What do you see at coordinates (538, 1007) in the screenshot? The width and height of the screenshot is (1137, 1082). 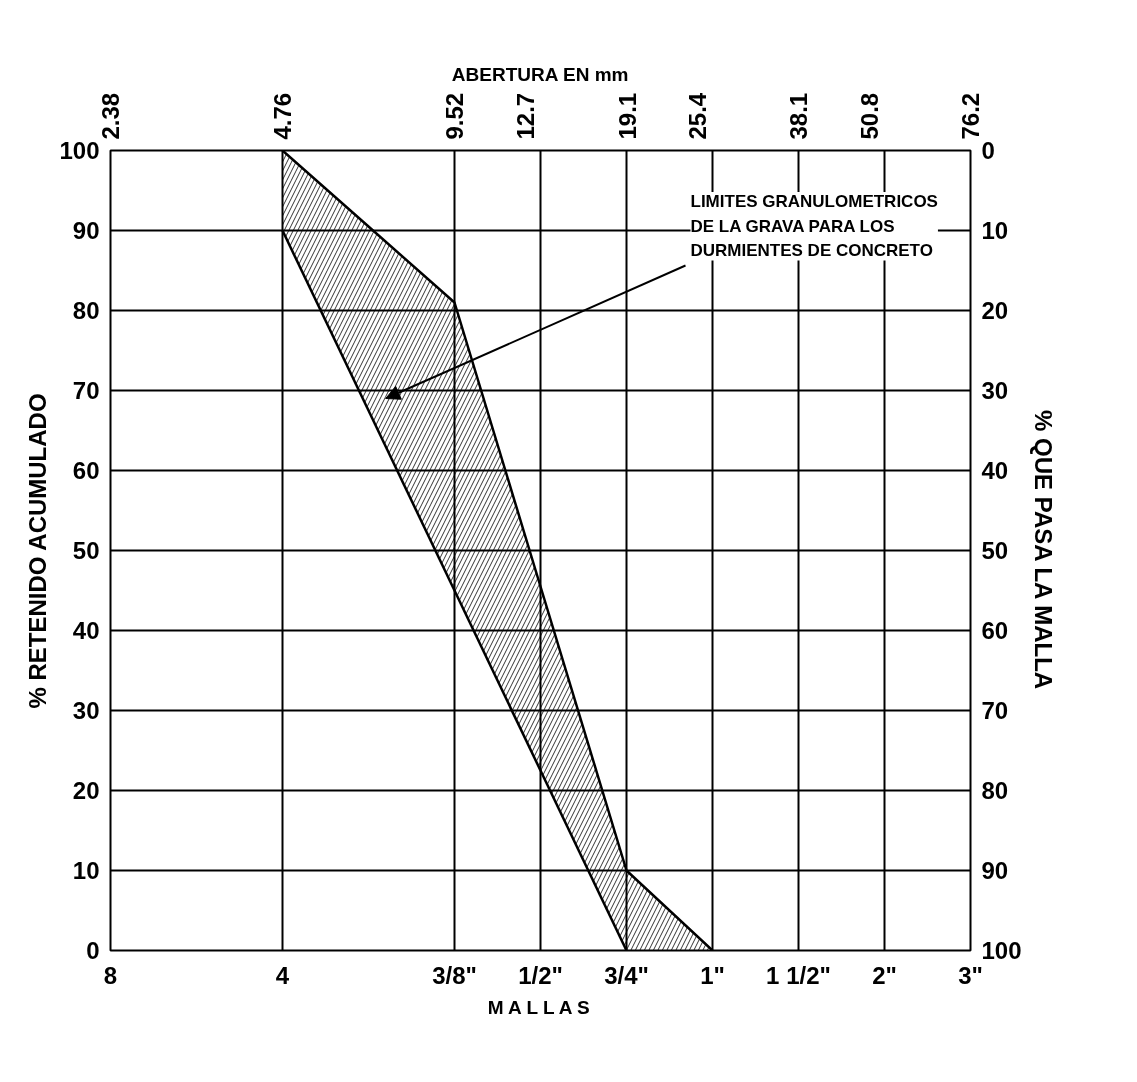 I see `x-axis-title: M A L L A S` at bounding box center [538, 1007].